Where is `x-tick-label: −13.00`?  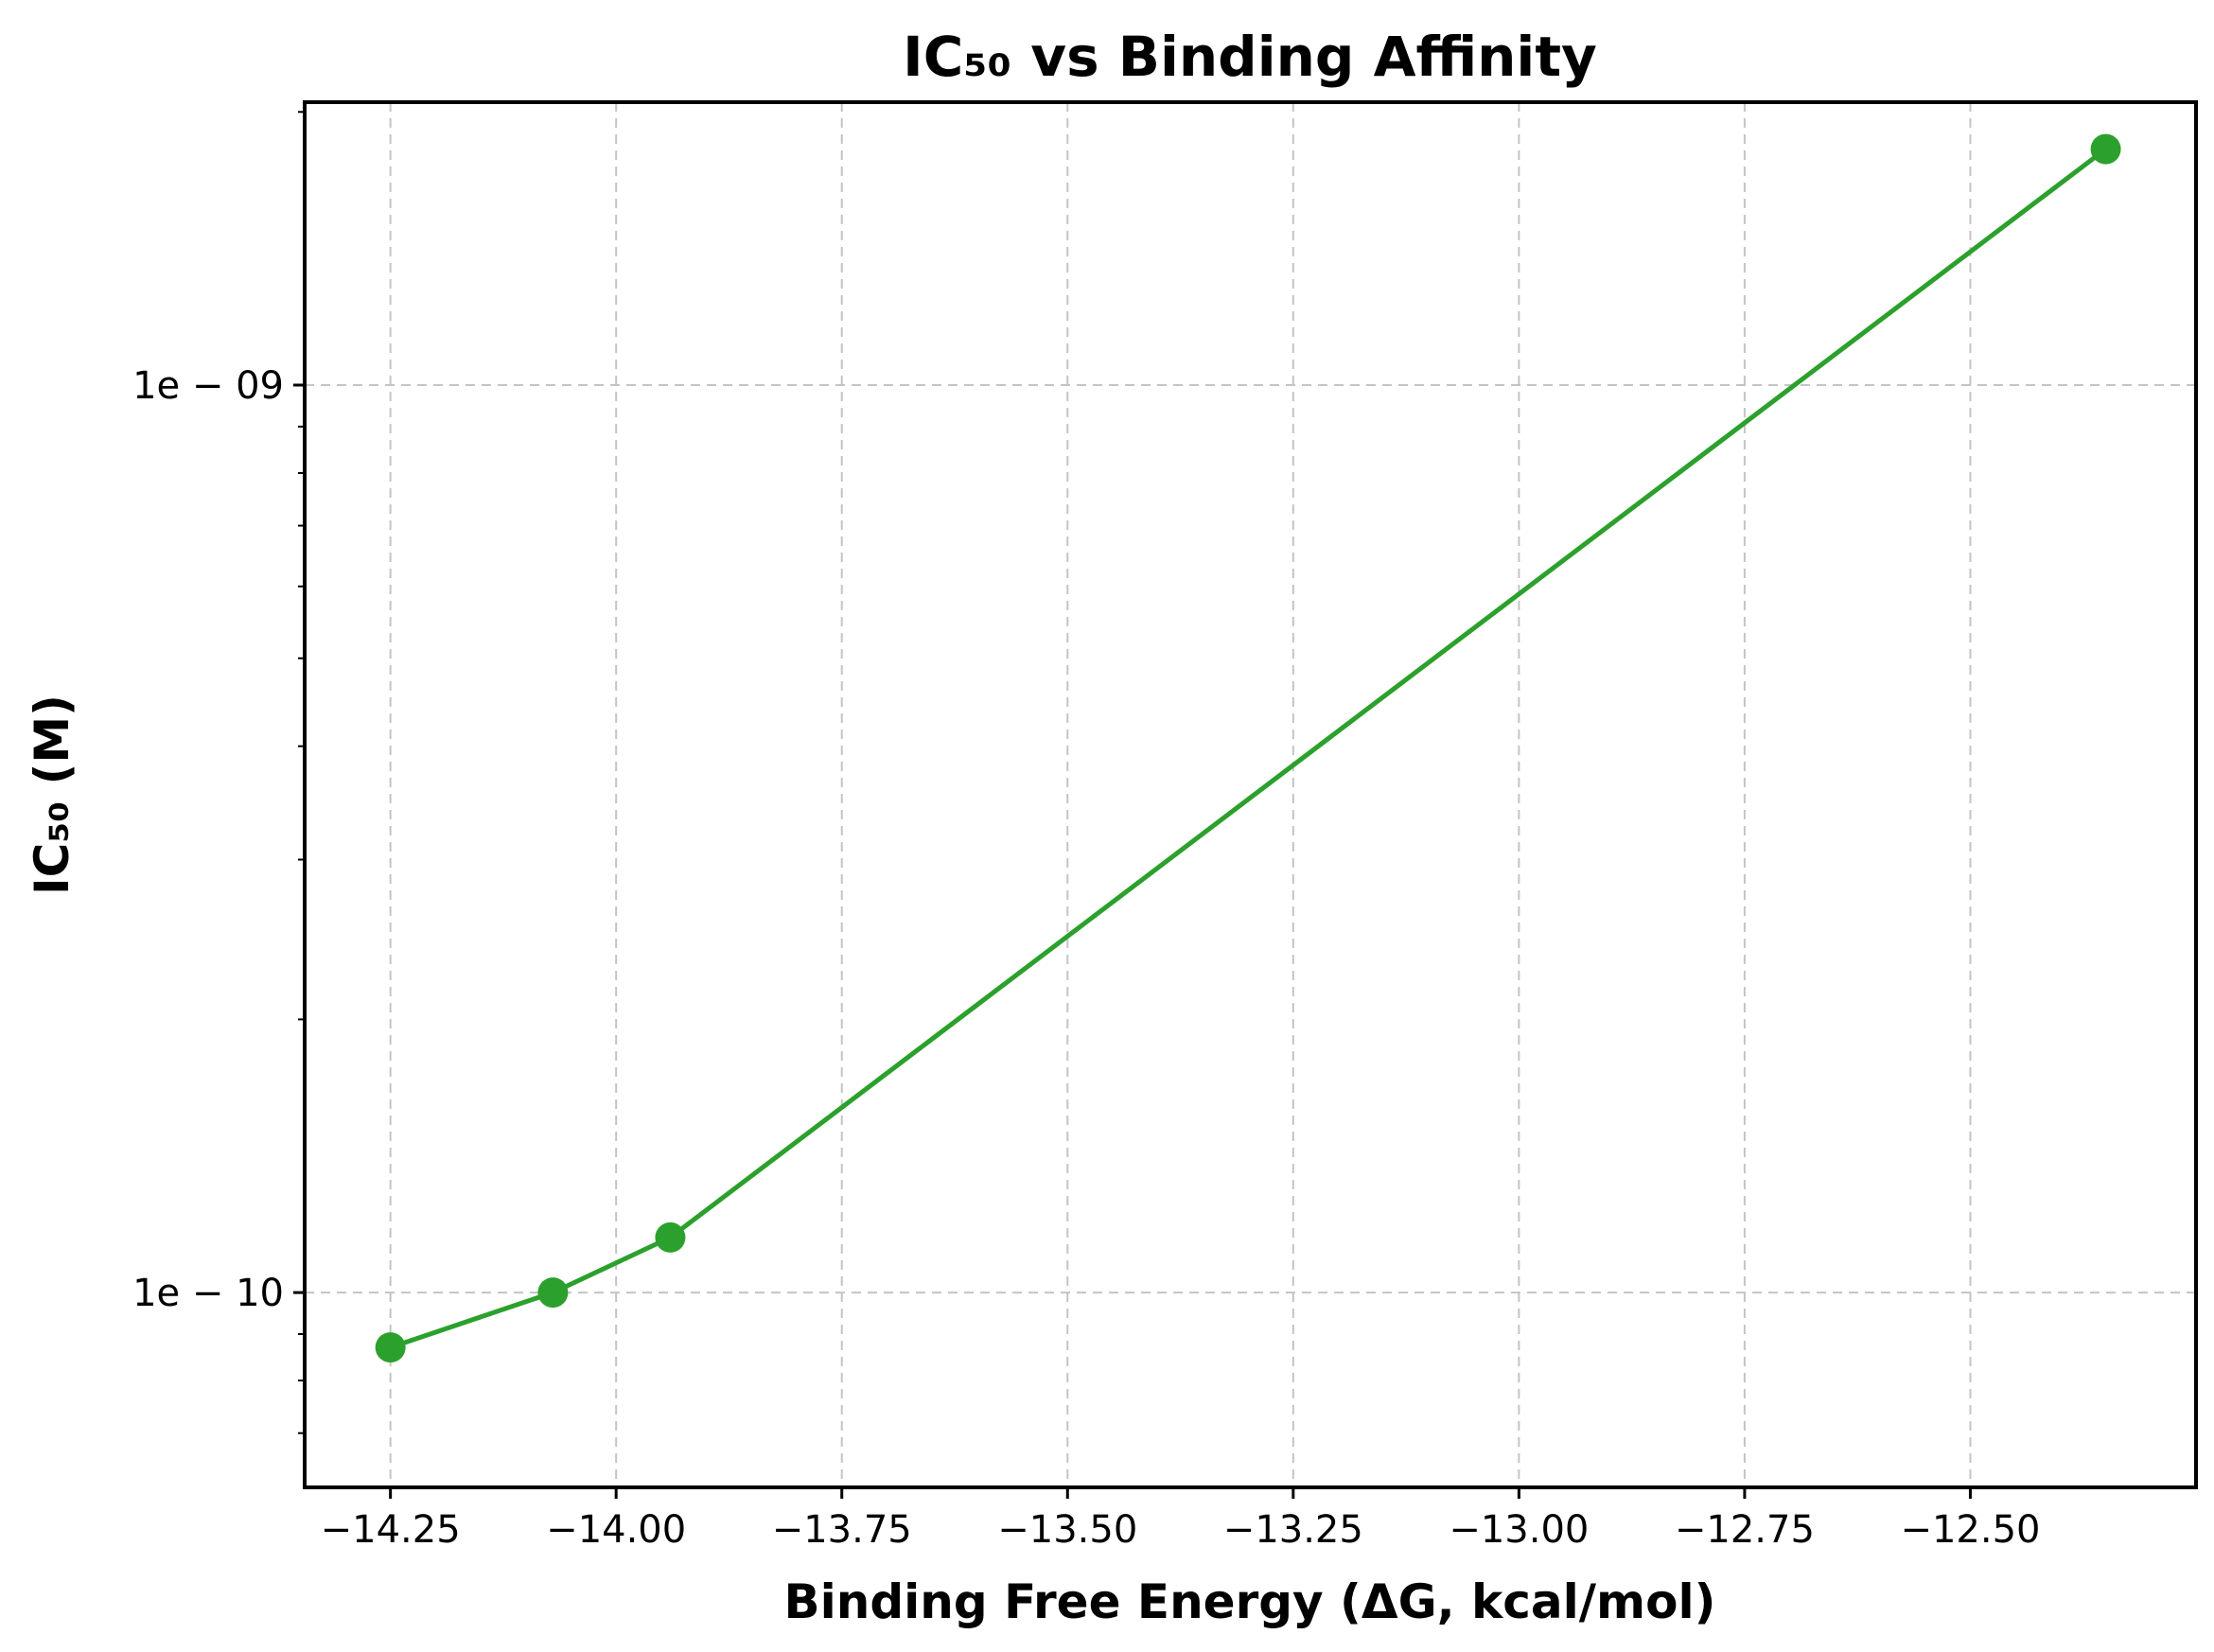 x-tick-label: −13.00 is located at coordinates (1519, 1530).